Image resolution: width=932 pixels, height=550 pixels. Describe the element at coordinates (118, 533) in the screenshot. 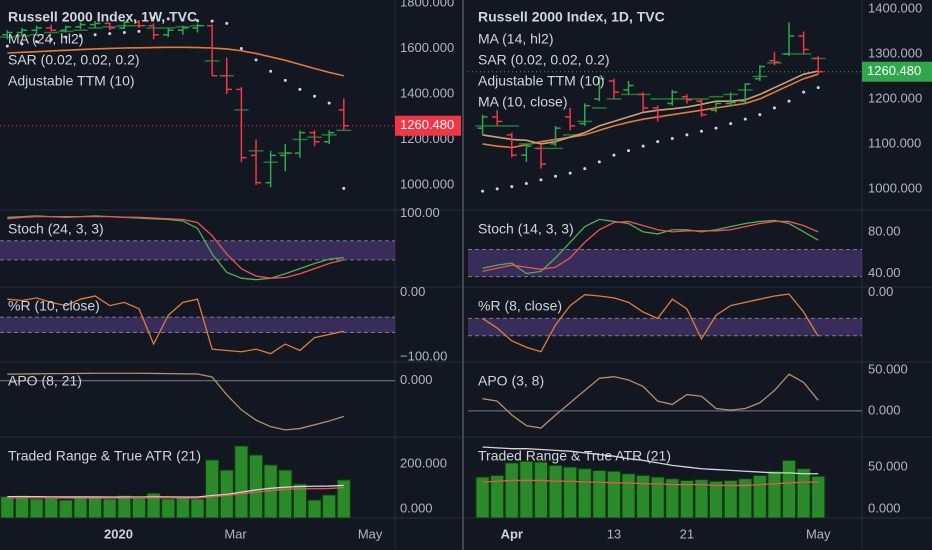

I see `x-tick-label: 2020` at that location.